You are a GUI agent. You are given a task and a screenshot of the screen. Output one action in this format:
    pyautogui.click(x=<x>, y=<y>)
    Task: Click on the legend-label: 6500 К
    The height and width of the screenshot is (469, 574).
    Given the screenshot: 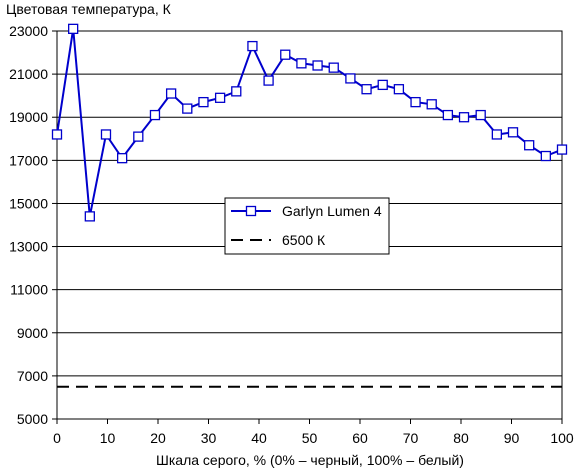 What is the action you would take?
    pyautogui.click(x=304, y=240)
    